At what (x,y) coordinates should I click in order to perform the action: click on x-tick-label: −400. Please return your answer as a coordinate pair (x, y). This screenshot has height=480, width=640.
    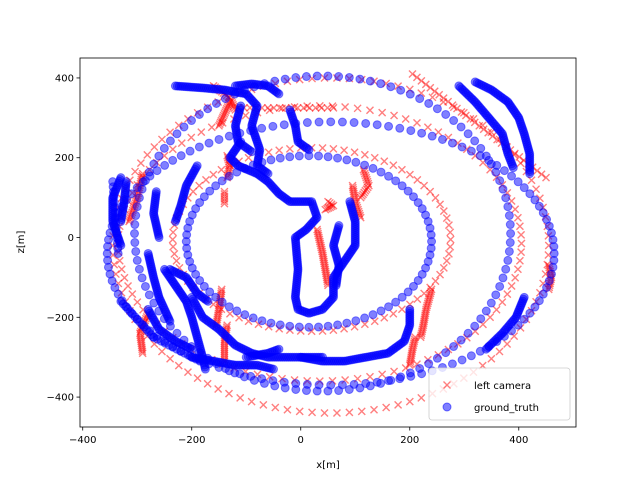
    Looking at the image, I should click on (82, 440).